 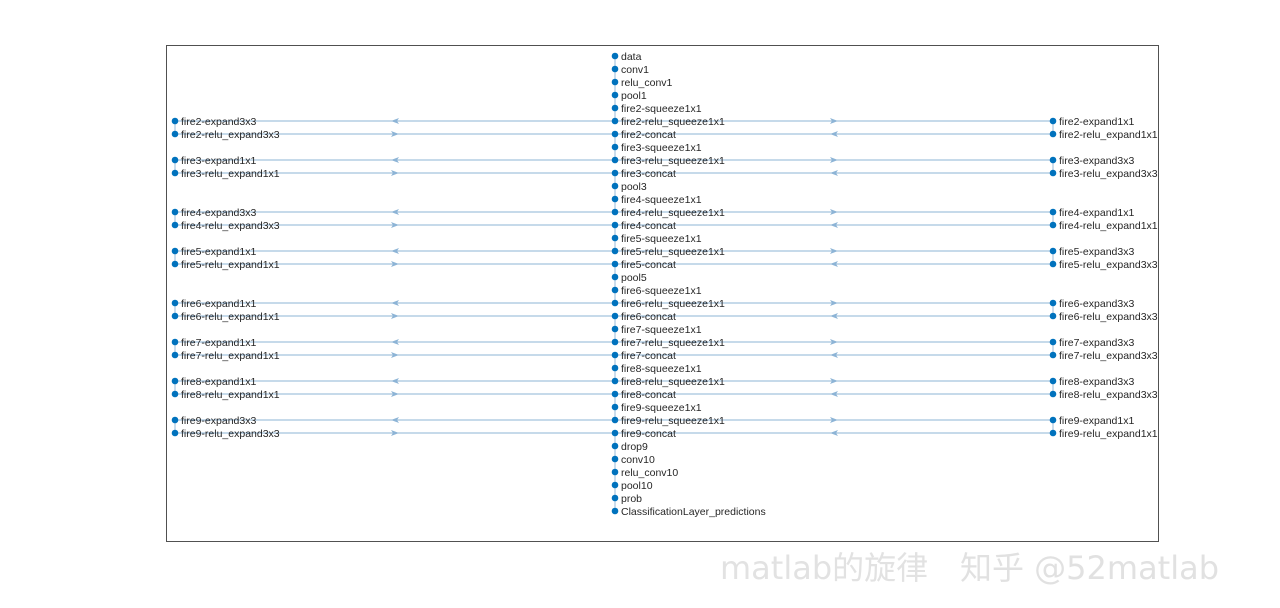 What do you see at coordinates (615, 69) in the screenshot?
I see `node-conv1` at bounding box center [615, 69].